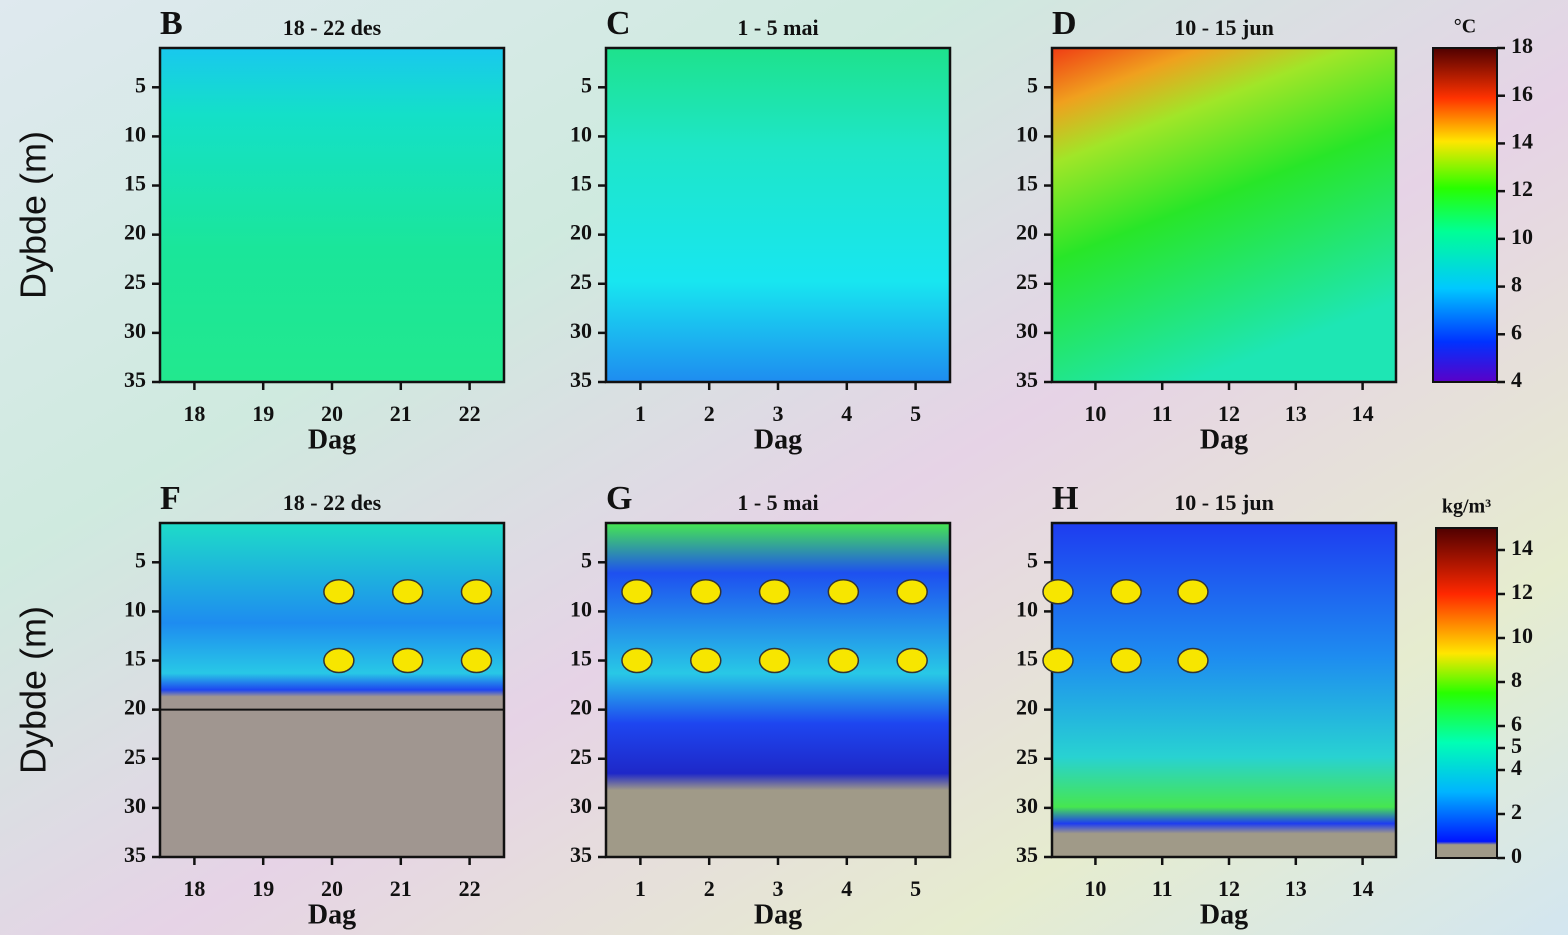  What do you see at coordinates (33, 215) in the screenshot?
I see `y-axis-label: Dybde (m)` at bounding box center [33, 215].